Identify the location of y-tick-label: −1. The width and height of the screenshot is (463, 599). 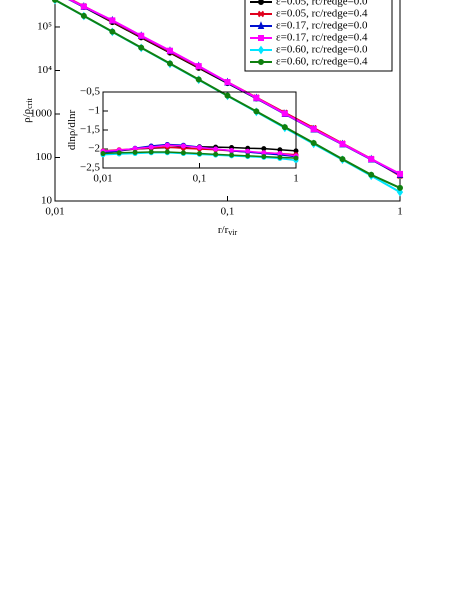
(94, 111).